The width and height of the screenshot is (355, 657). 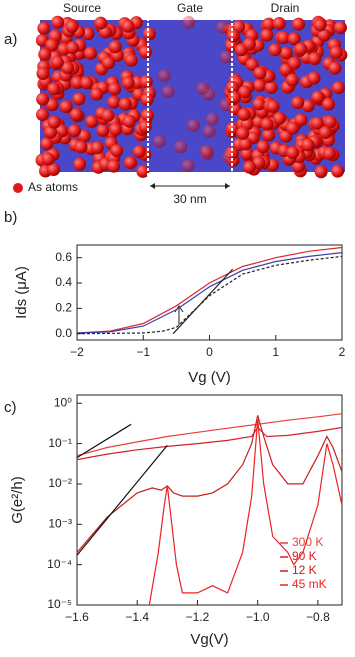 What do you see at coordinates (63, 333) in the screenshot?
I see `y-tick-label: 0.0` at bounding box center [63, 333].